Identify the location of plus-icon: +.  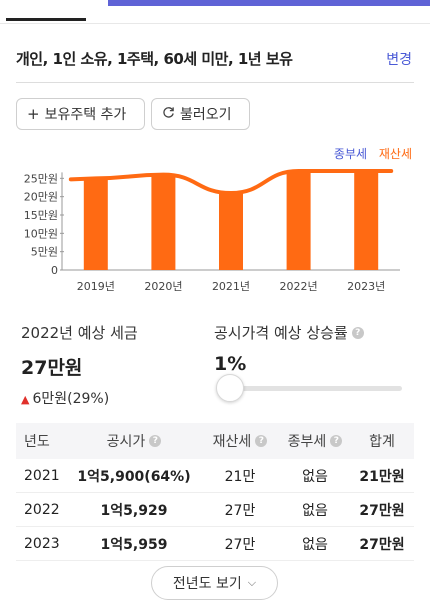
(33, 114).